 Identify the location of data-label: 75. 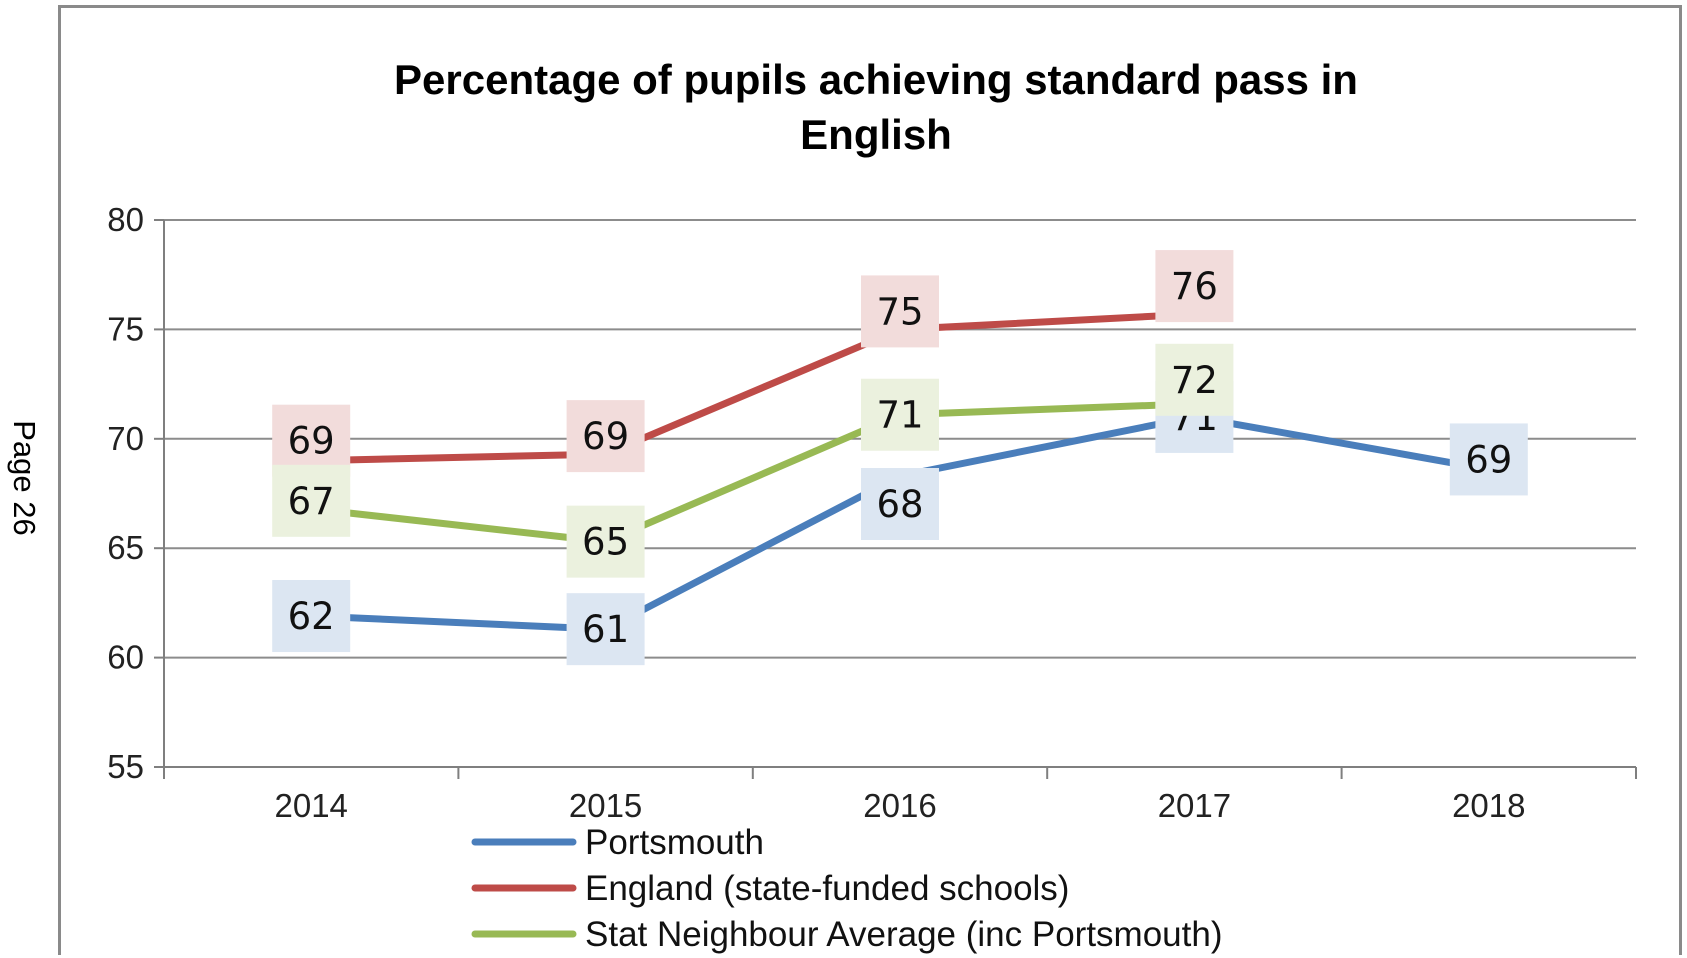
(899, 311).